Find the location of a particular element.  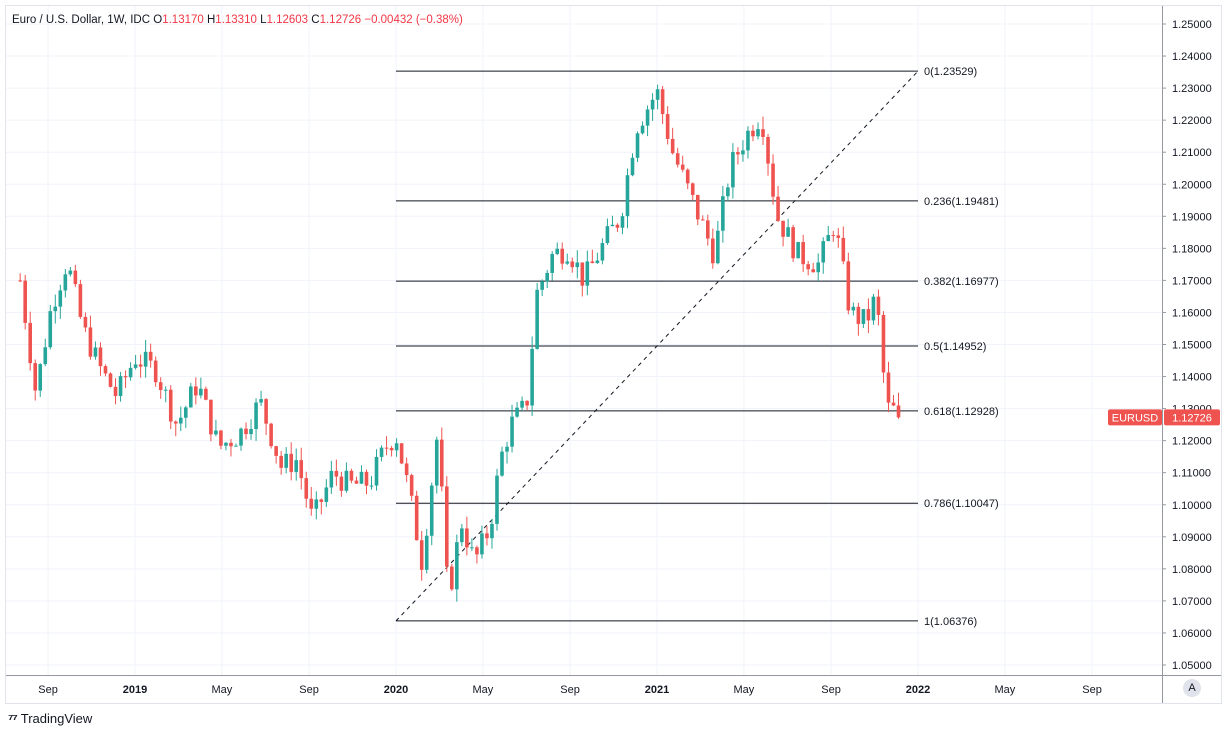

price-tick-label: 1.23000 is located at coordinates (1192, 89).